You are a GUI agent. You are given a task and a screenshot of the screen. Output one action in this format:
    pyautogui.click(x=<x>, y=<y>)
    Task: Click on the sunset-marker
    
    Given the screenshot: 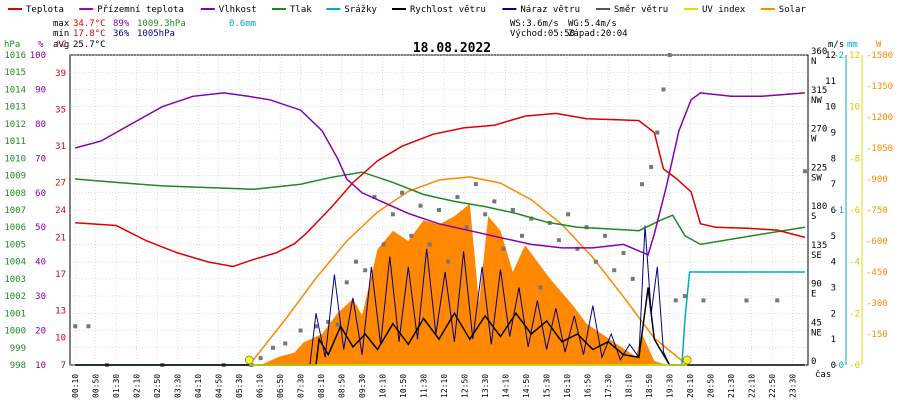 What is the action you would take?
    pyautogui.click(x=687, y=360)
    